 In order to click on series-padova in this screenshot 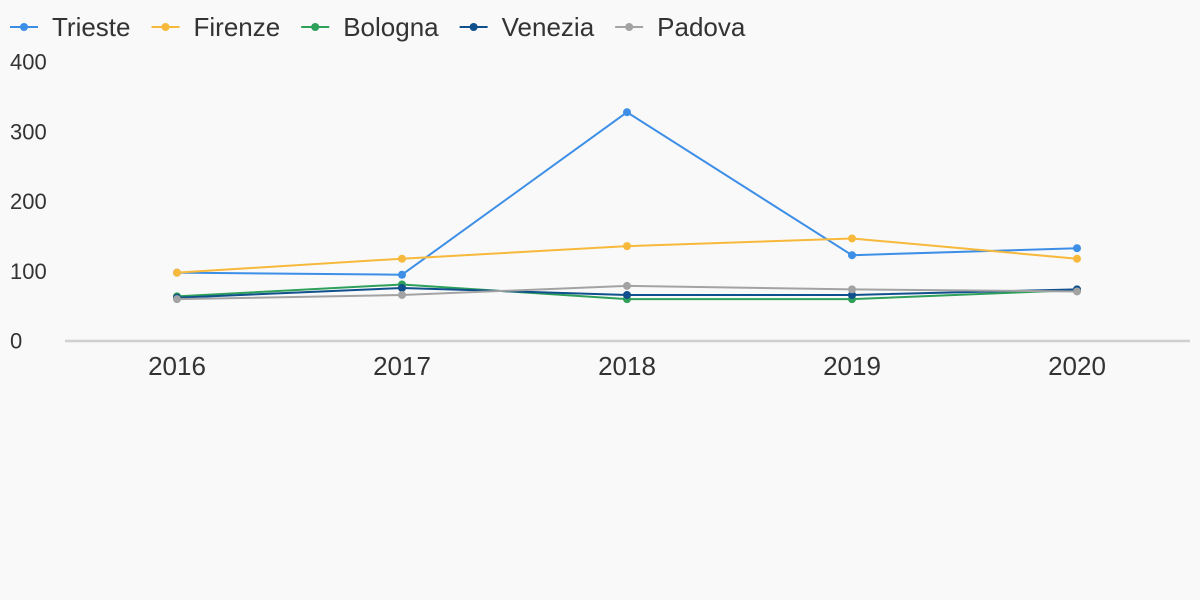, I will do `click(627, 292)`.